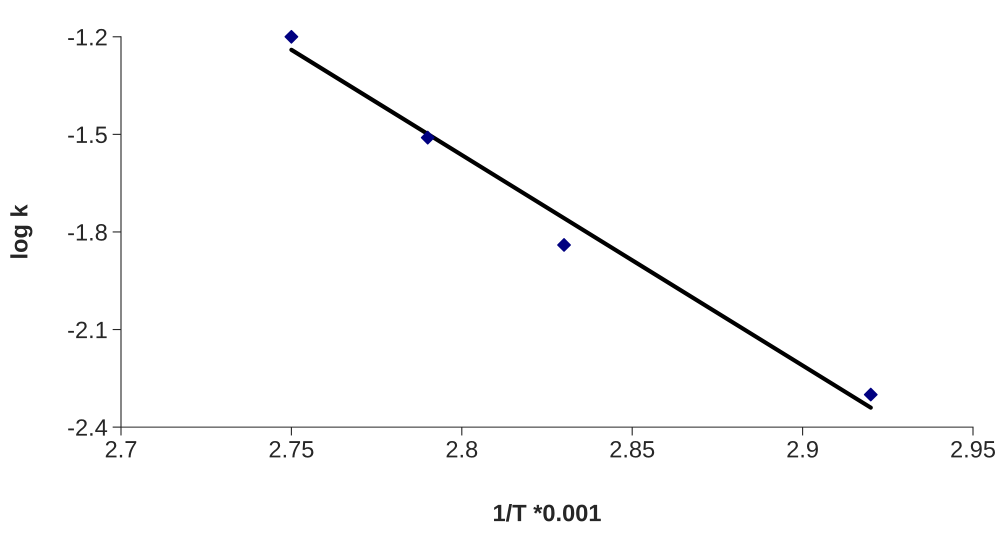 The width and height of the screenshot is (1000, 549). Describe the element at coordinates (87, 232) in the screenshot. I see `y-tick-label: -1.8` at that location.